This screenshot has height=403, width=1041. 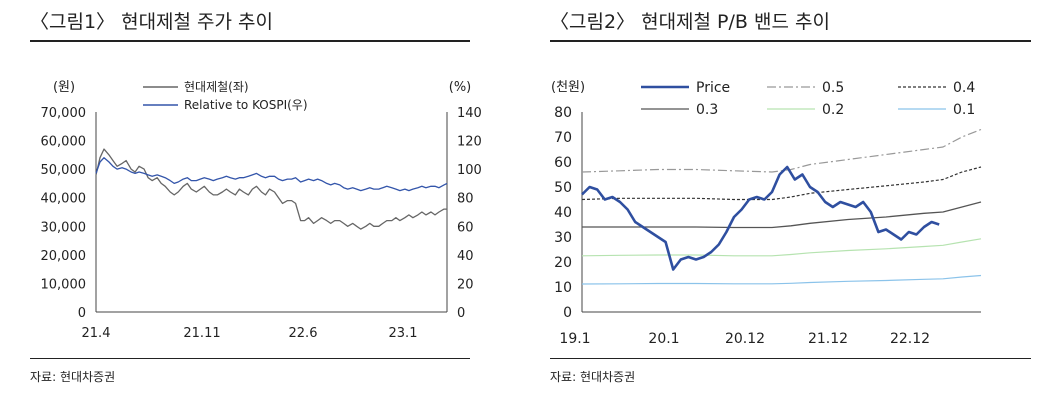 What do you see at coordinates (563, 288) in the screenshot?
I see `y-tick-label: 10` at bounding box center [563, 288].